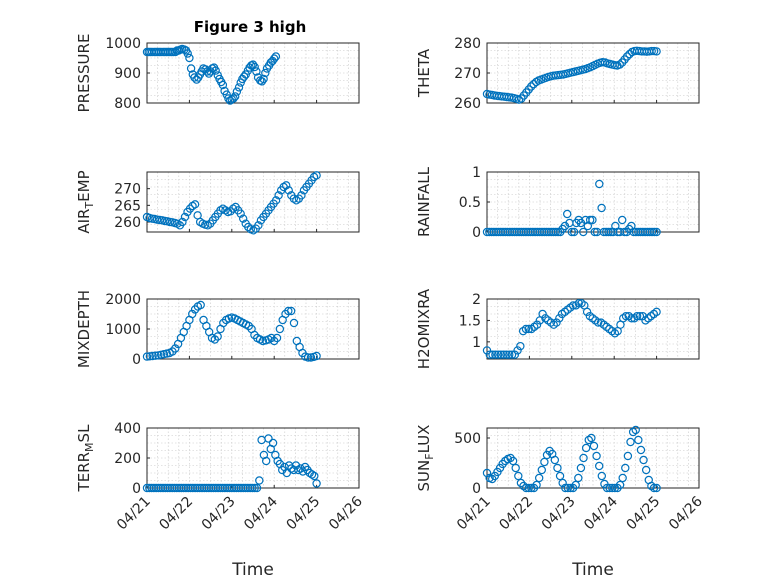  What do you see at coordinates (127, 104) in the screenshot?
I see `y-tick-label: 800` at bounding box center [127, 104].